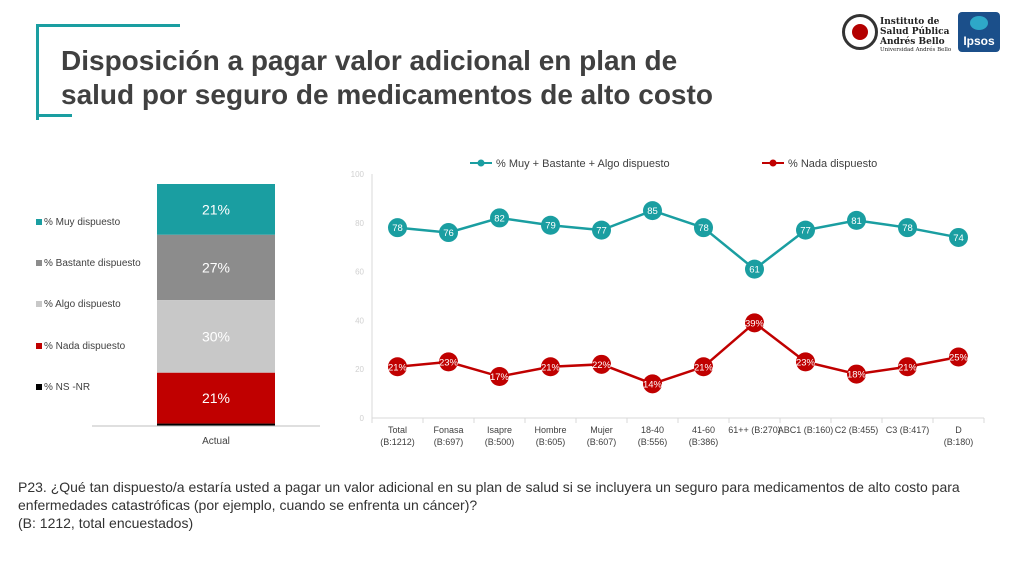 This screenshot has width=1024, height=576. What do you see at coordinates (550, 436) in the screenshot?
I see `x-tick-label-3: Hombre (B:605)` at bounding box center [550, 436].